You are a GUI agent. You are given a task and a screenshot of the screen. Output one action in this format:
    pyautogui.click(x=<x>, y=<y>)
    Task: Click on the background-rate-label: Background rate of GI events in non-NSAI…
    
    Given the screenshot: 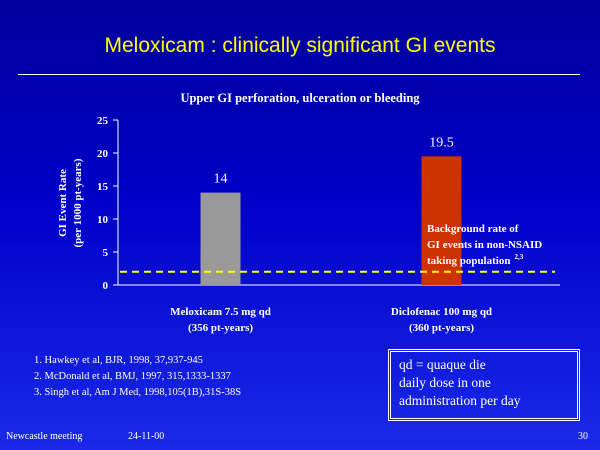 What is the action you would take?
    pyautogui.click(x=484, y=245)
    